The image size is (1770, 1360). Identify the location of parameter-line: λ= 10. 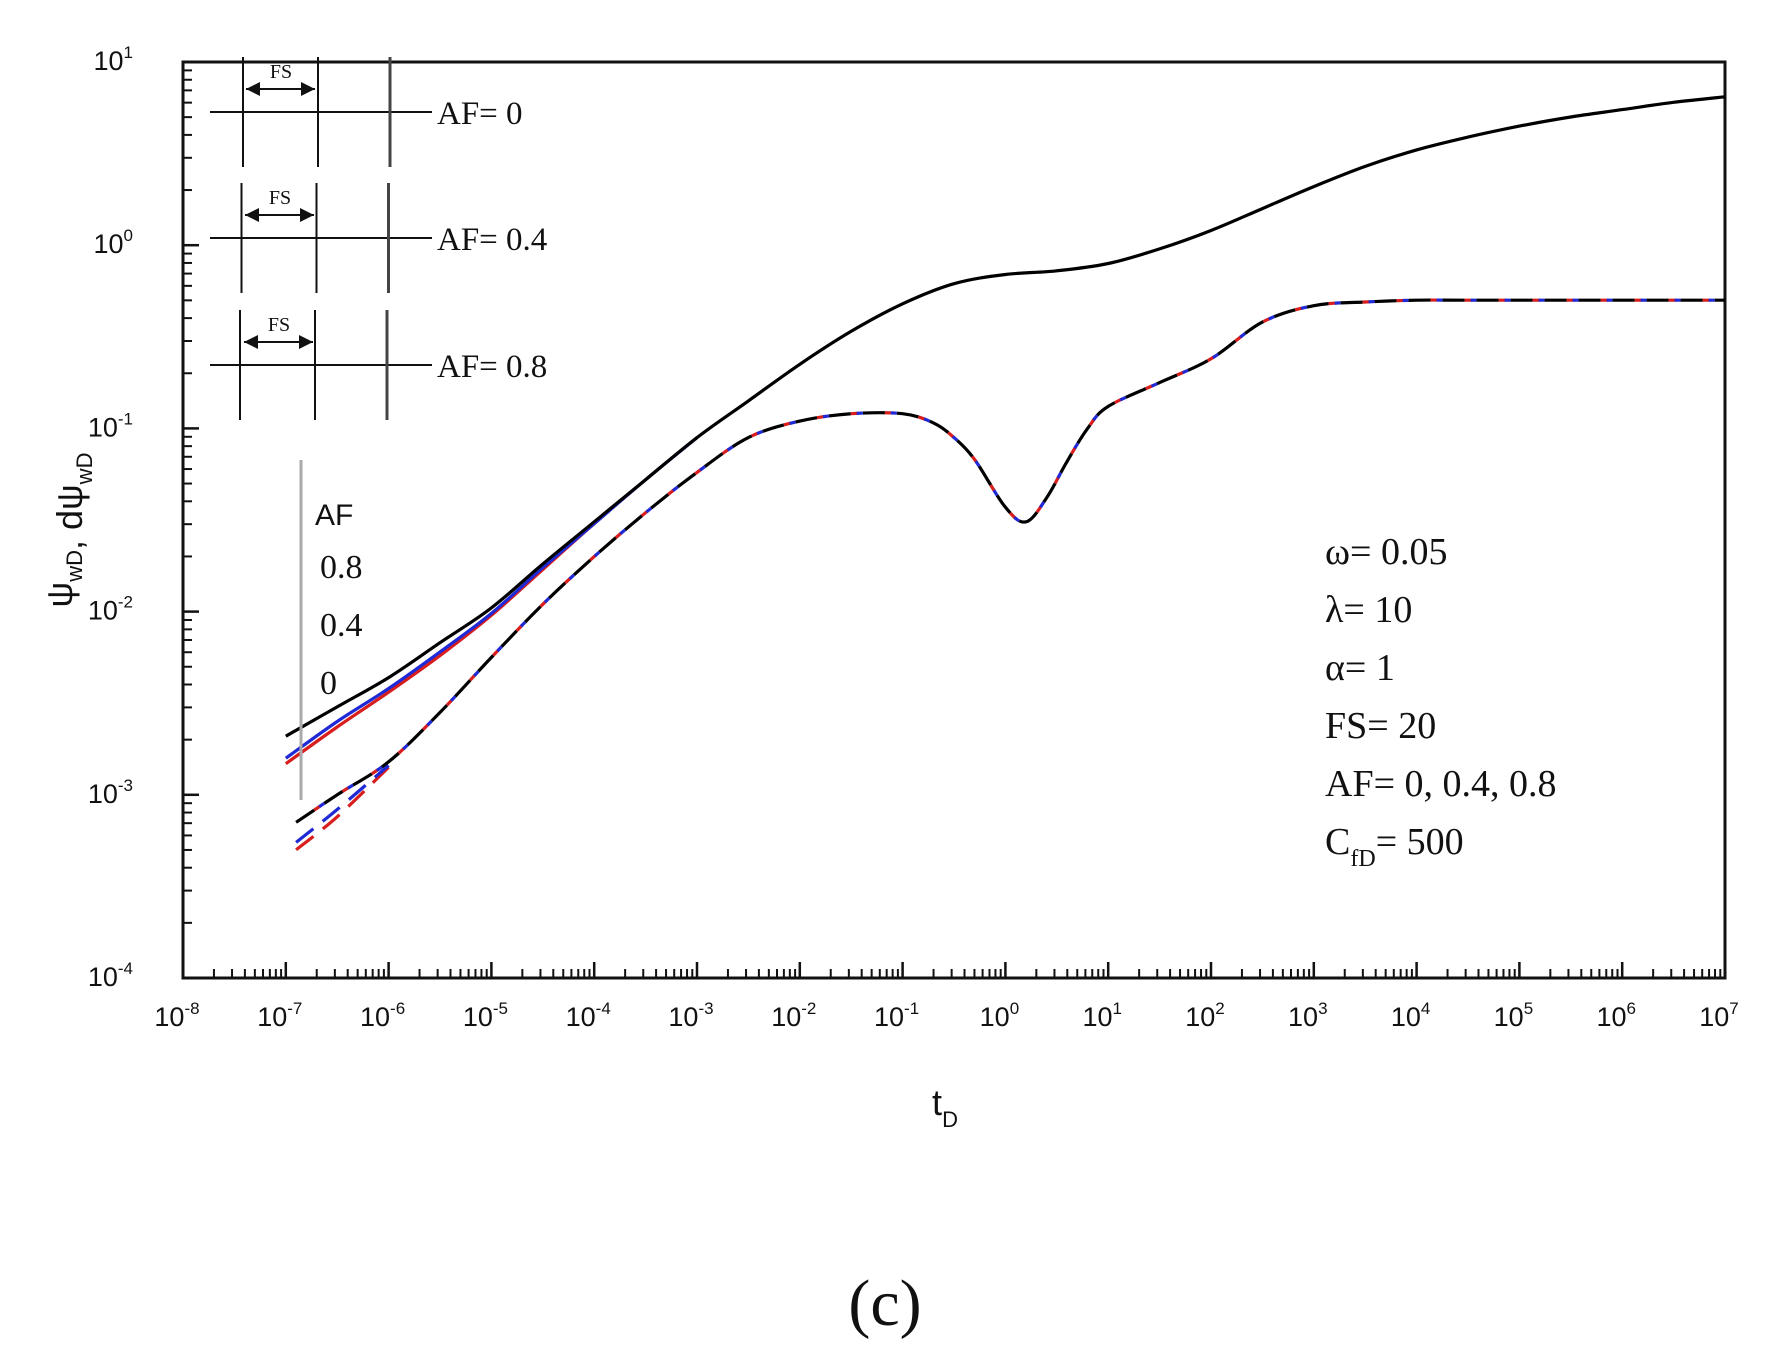
(1368, 610).